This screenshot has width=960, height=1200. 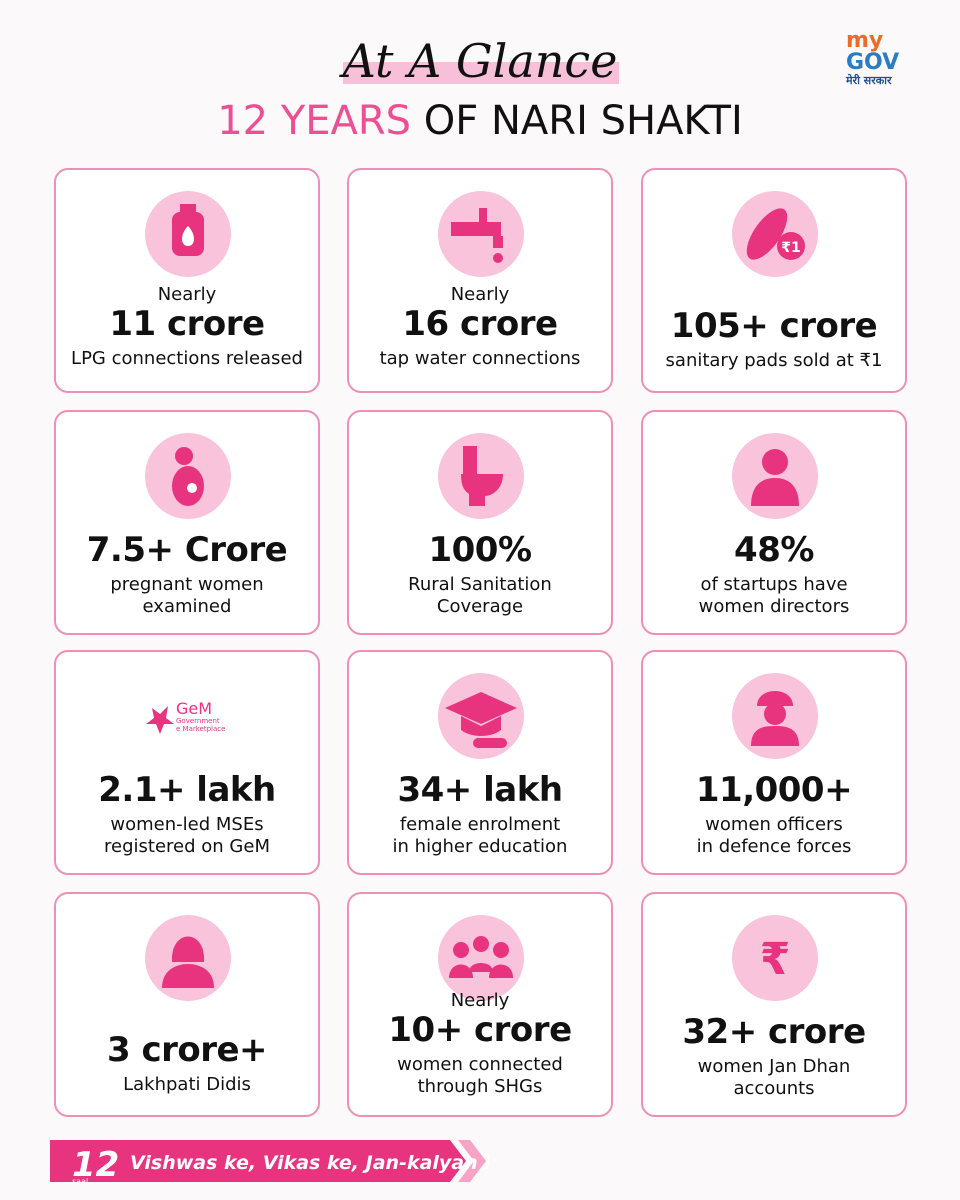 I want to click on icon-text: Government, so click(x=198, y=721).